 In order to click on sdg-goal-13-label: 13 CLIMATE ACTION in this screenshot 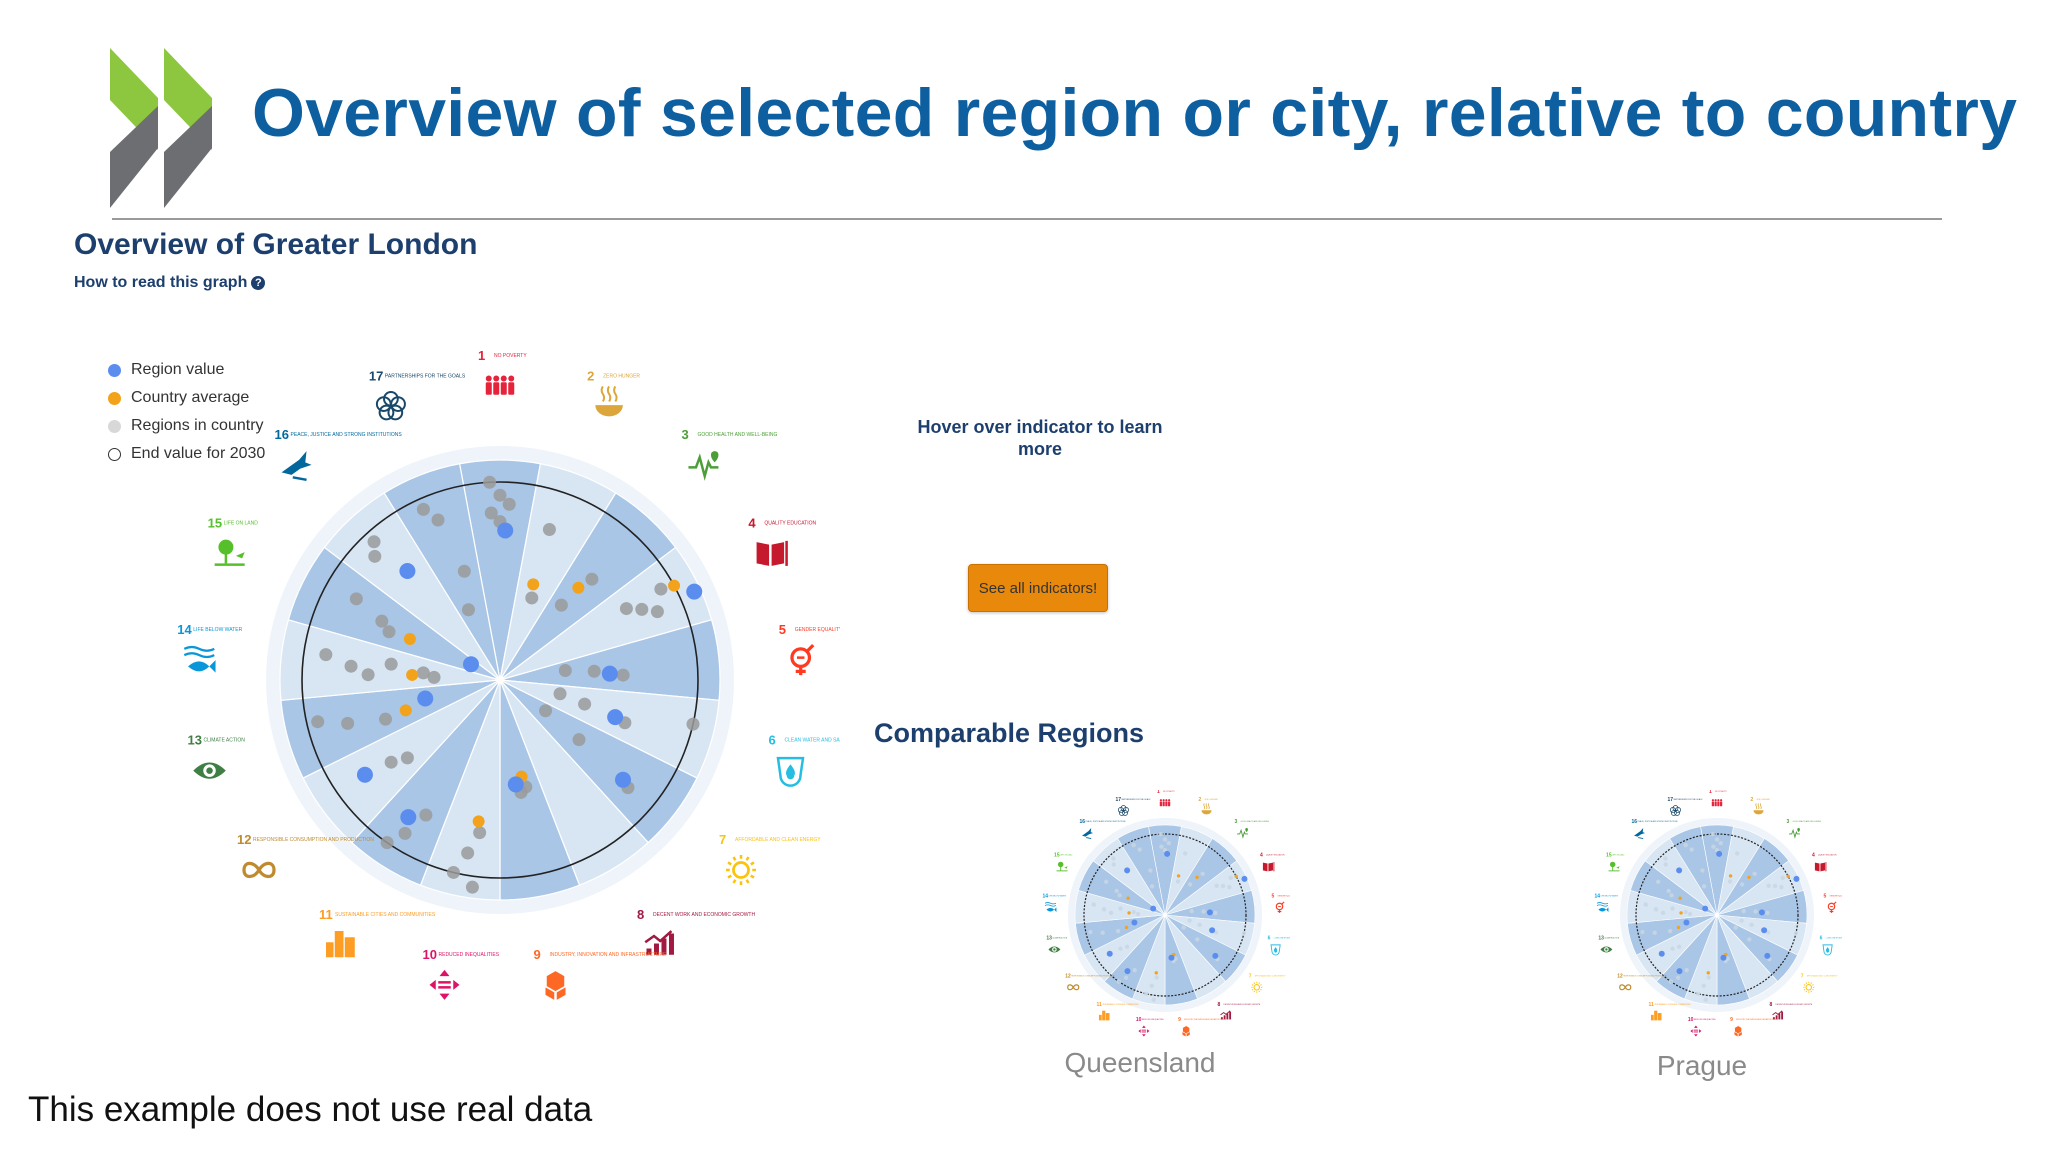, I will do `click(1057, 944)`.